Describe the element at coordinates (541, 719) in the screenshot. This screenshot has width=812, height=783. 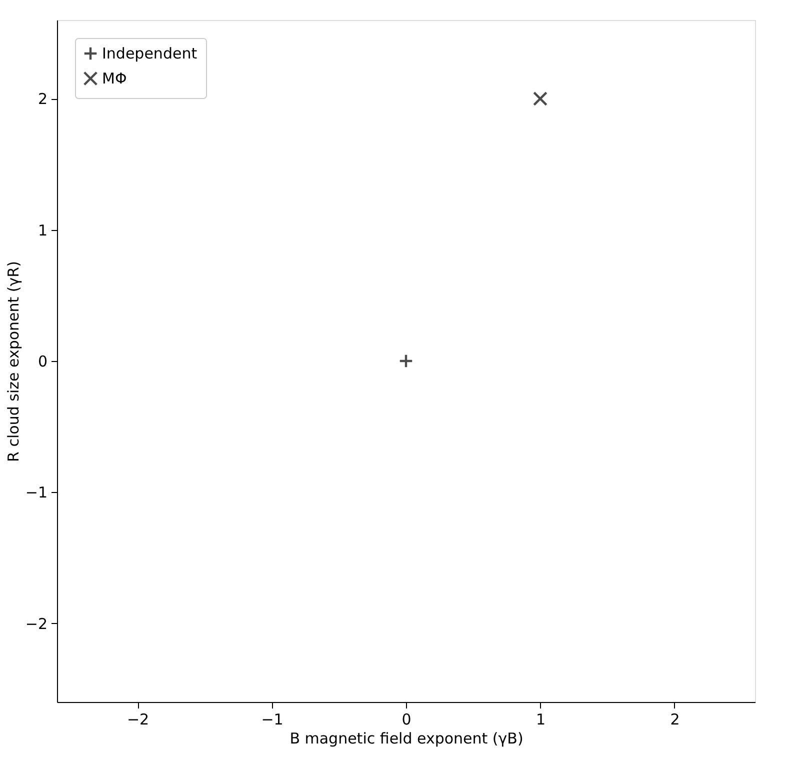
I see `x-tick-label: 1` at that location.